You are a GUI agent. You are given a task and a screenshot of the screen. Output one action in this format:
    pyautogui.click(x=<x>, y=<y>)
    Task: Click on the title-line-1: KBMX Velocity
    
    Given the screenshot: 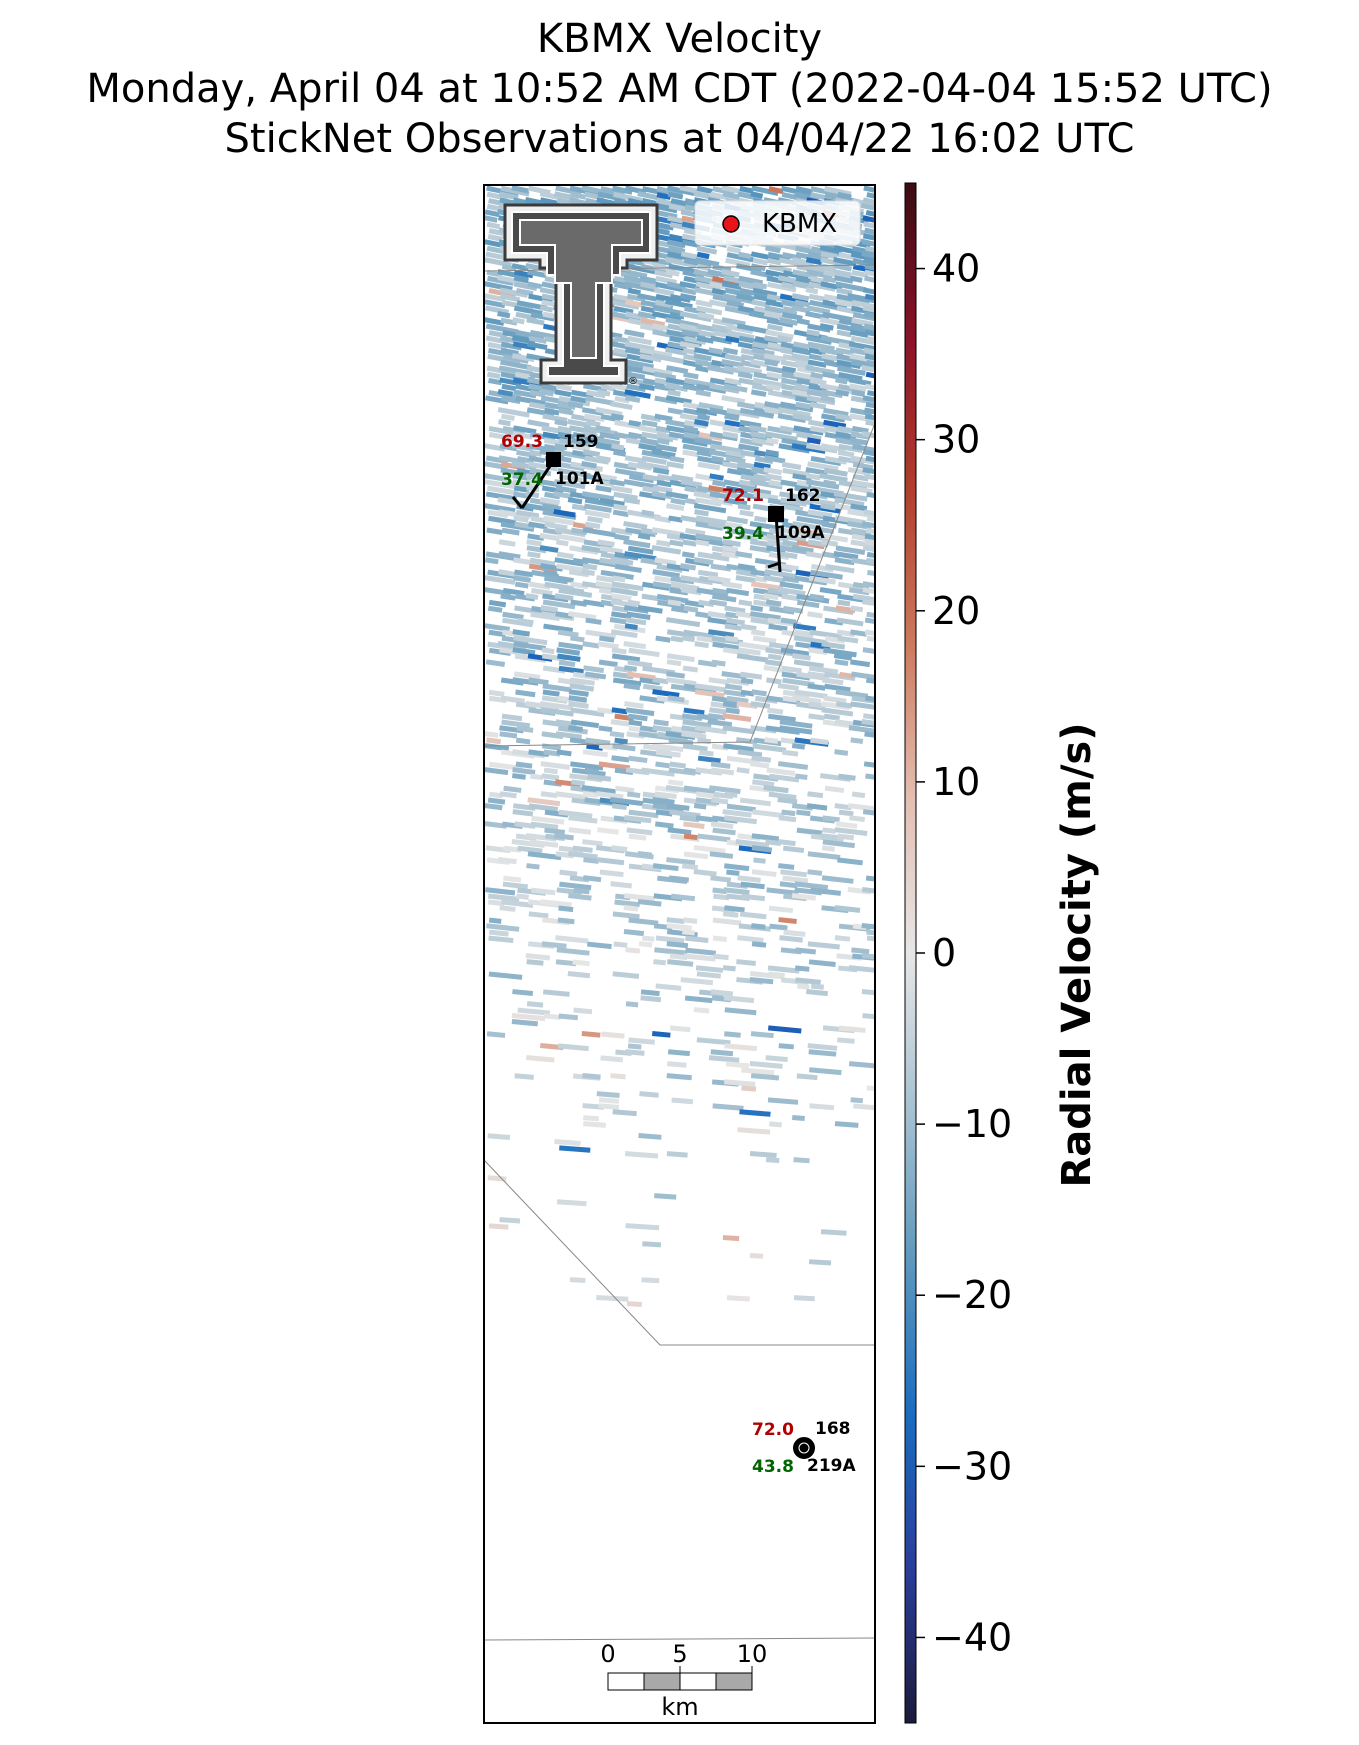 What is the action you would take?
    pyautogui.click(x=679, y=39)
    